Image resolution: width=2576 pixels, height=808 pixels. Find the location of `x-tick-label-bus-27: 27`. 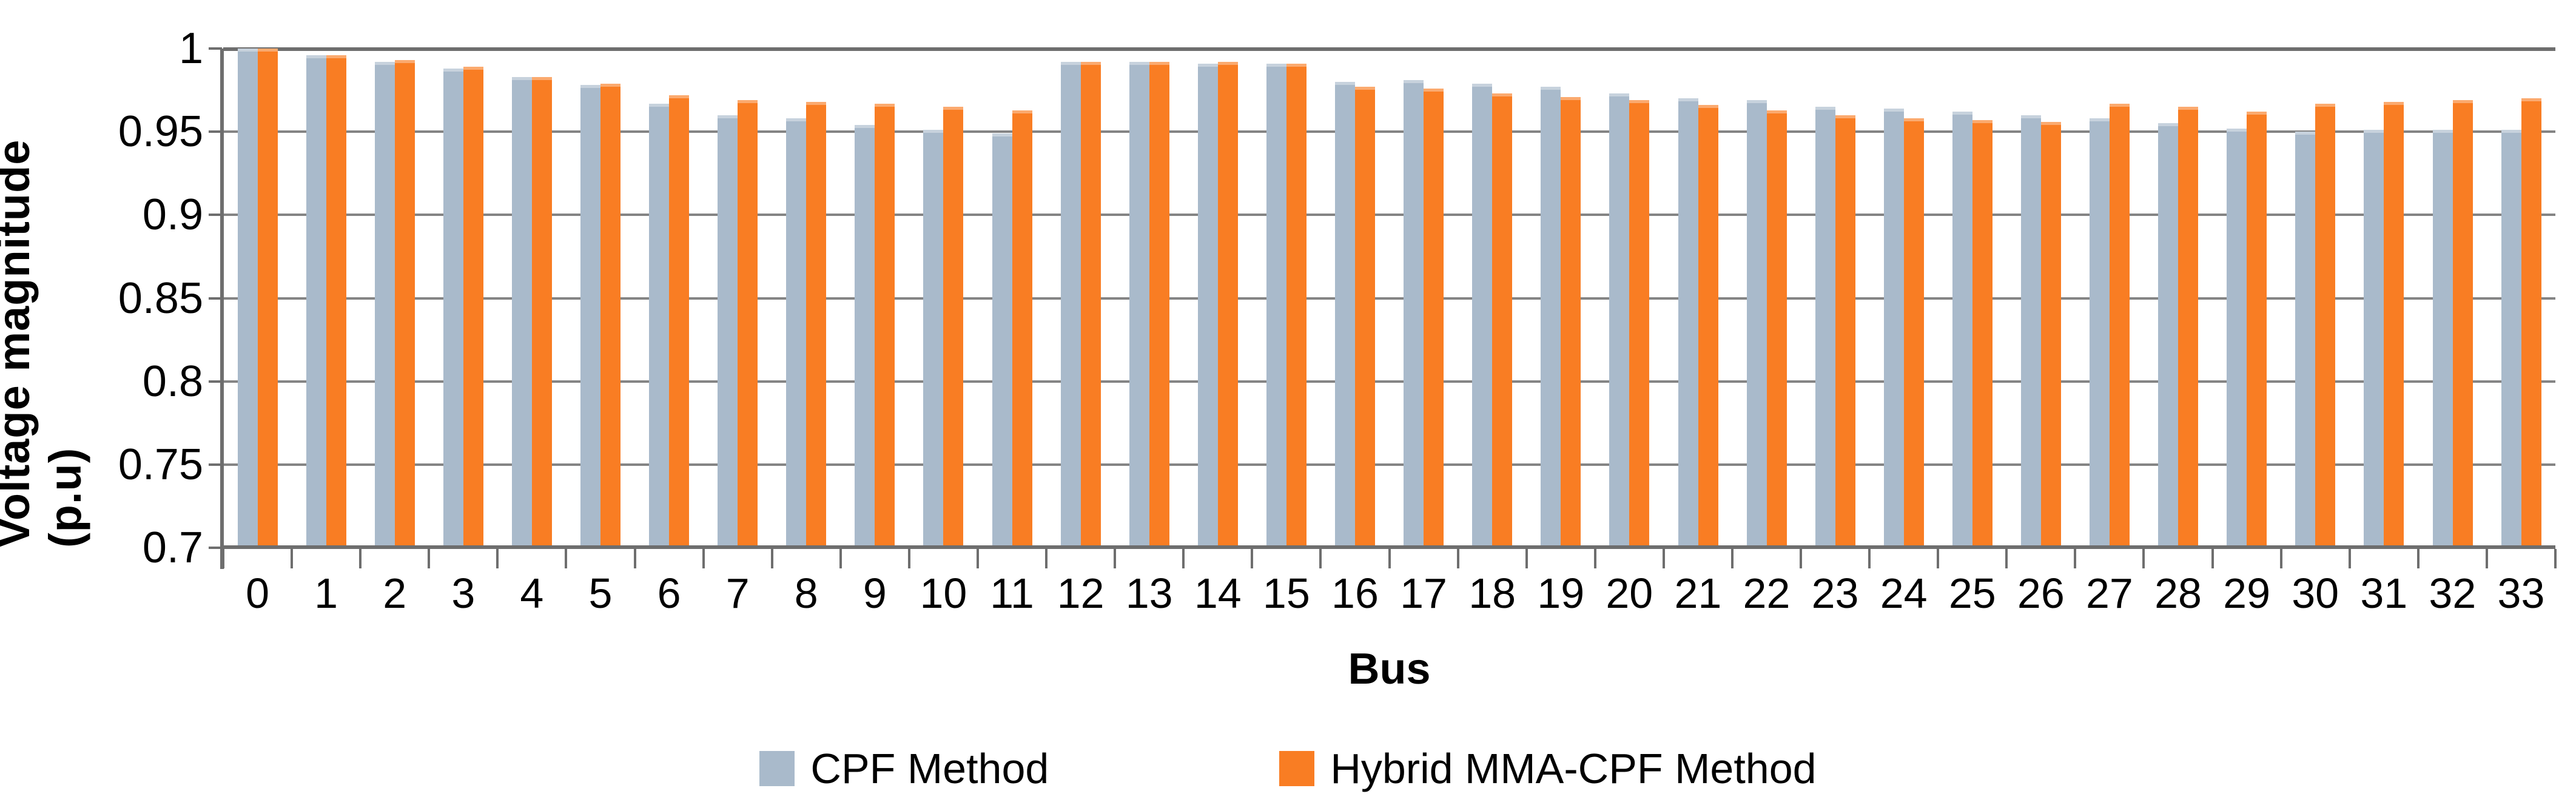

x-tick-label-bus-27: 27 is located at coordinates (2109, 593).